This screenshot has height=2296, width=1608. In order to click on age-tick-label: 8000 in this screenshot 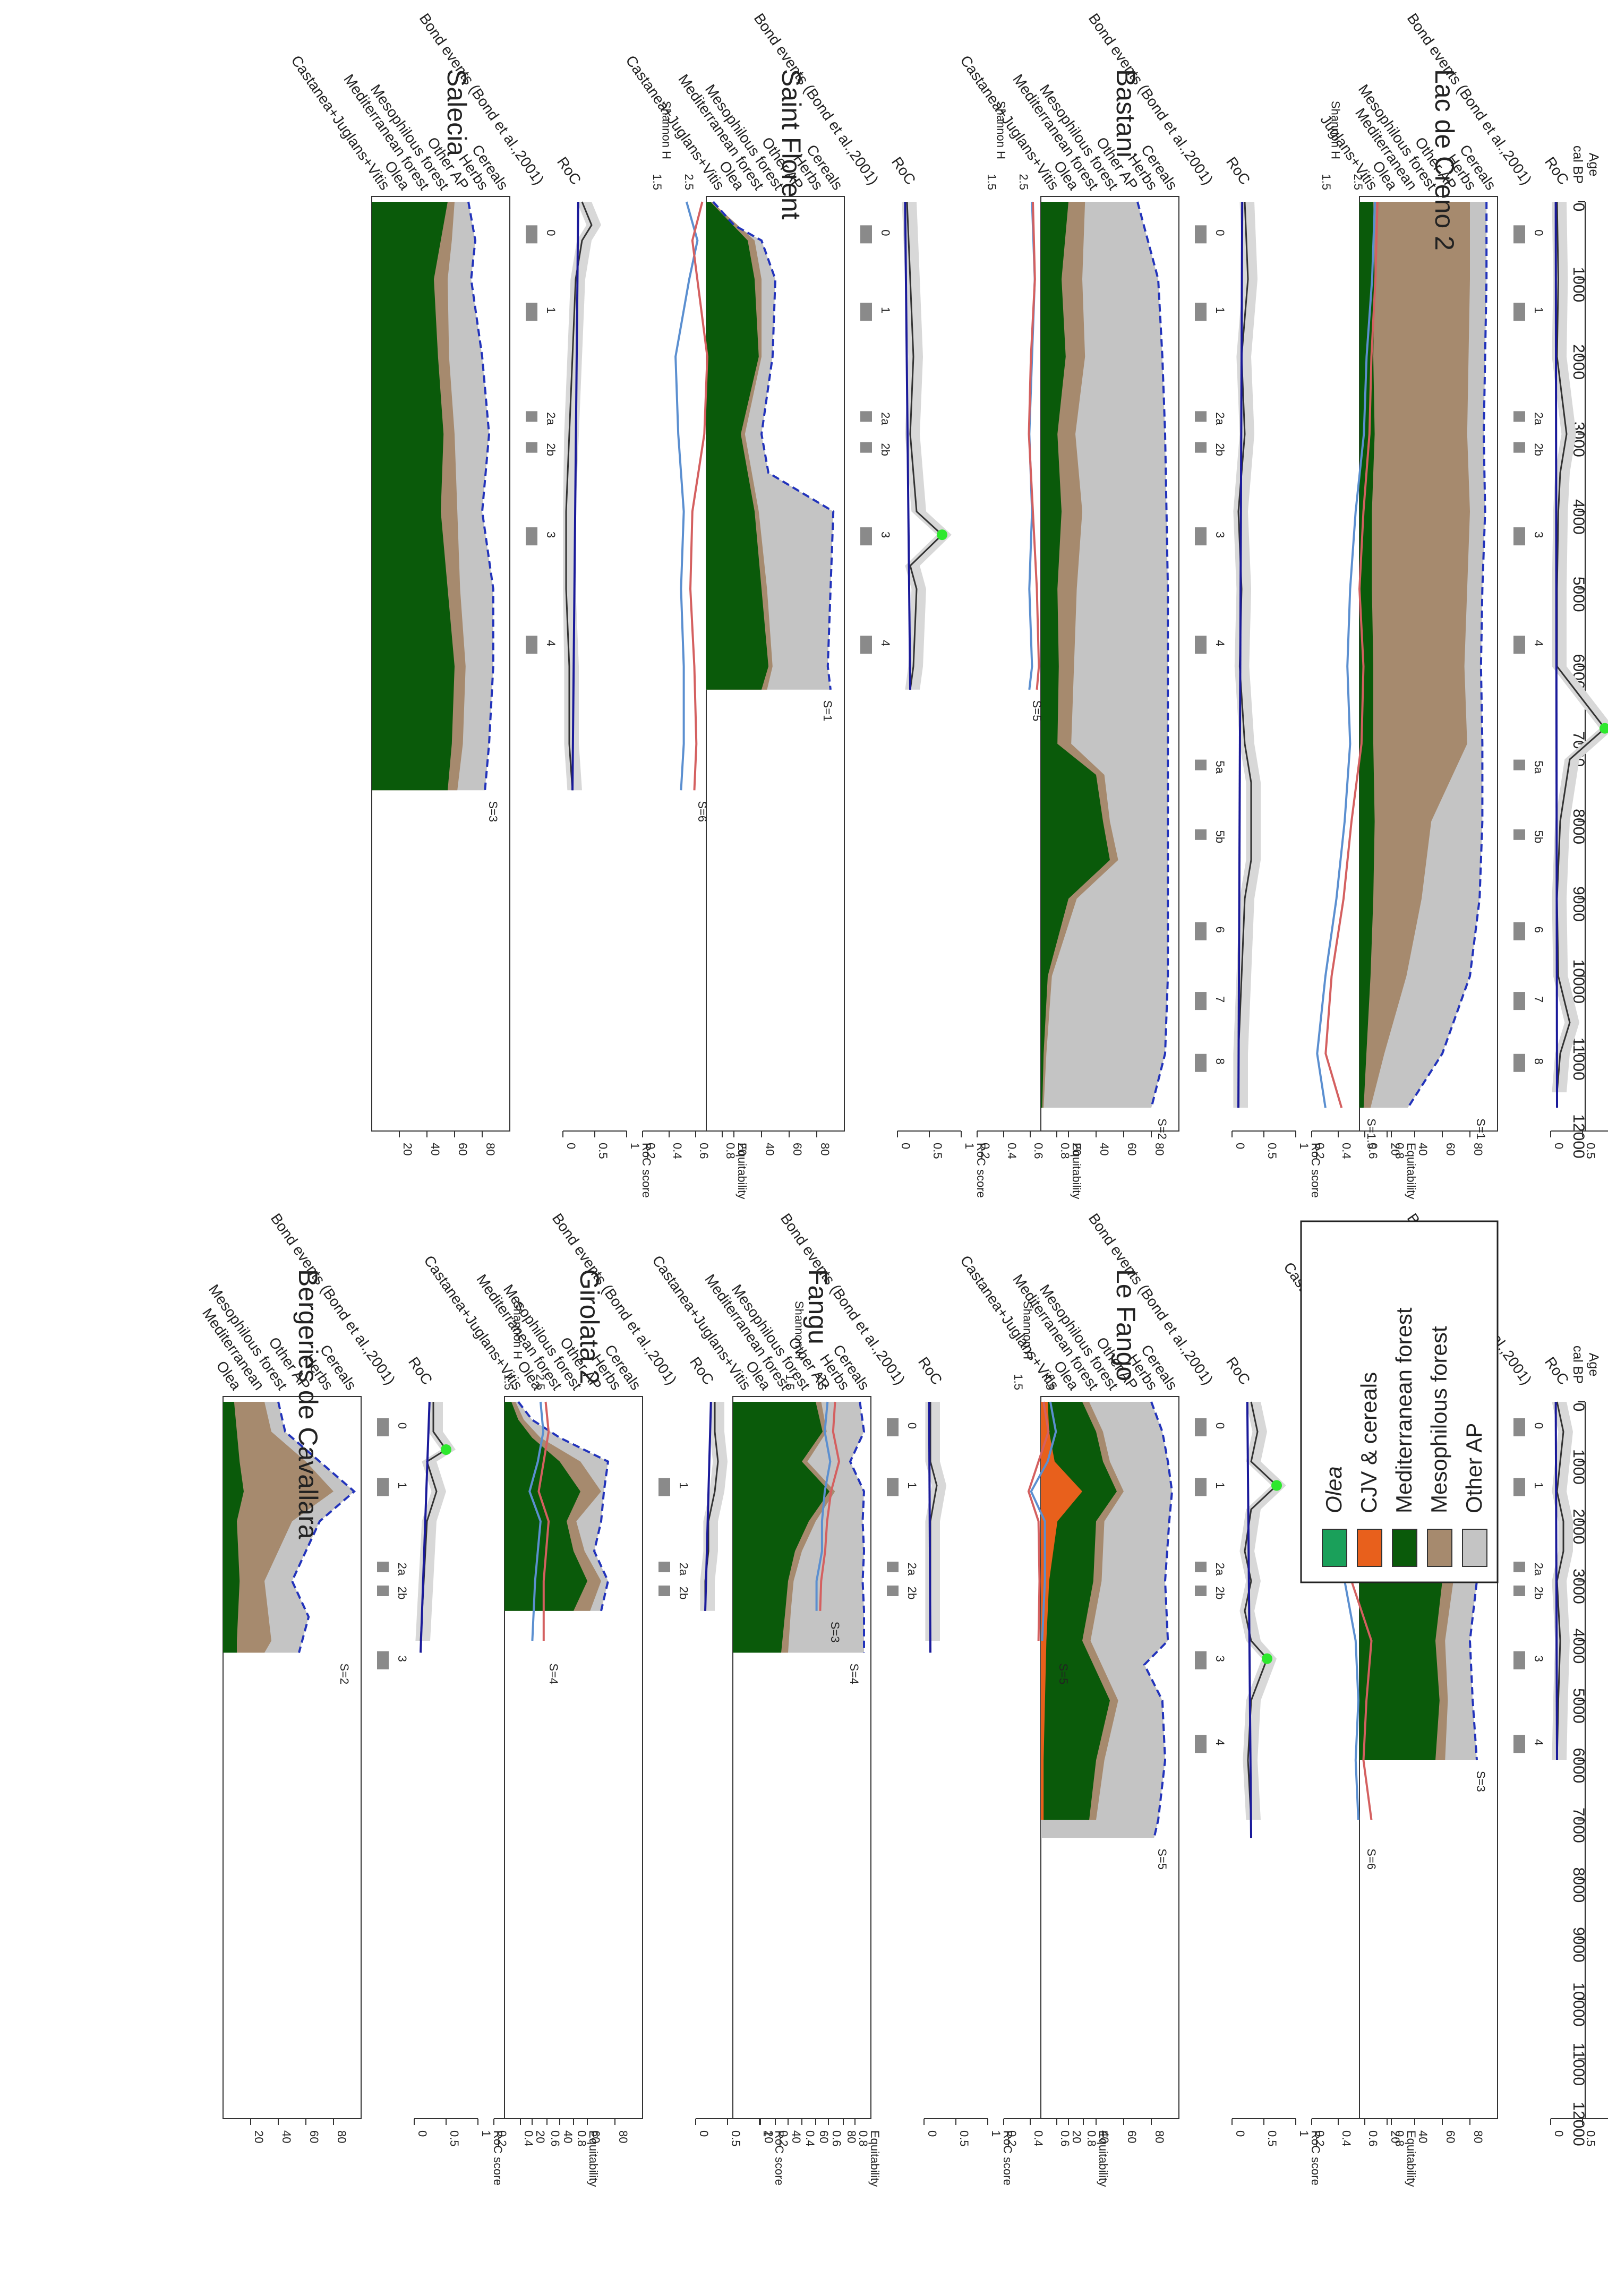, I will do `click(1578, 1885)`.